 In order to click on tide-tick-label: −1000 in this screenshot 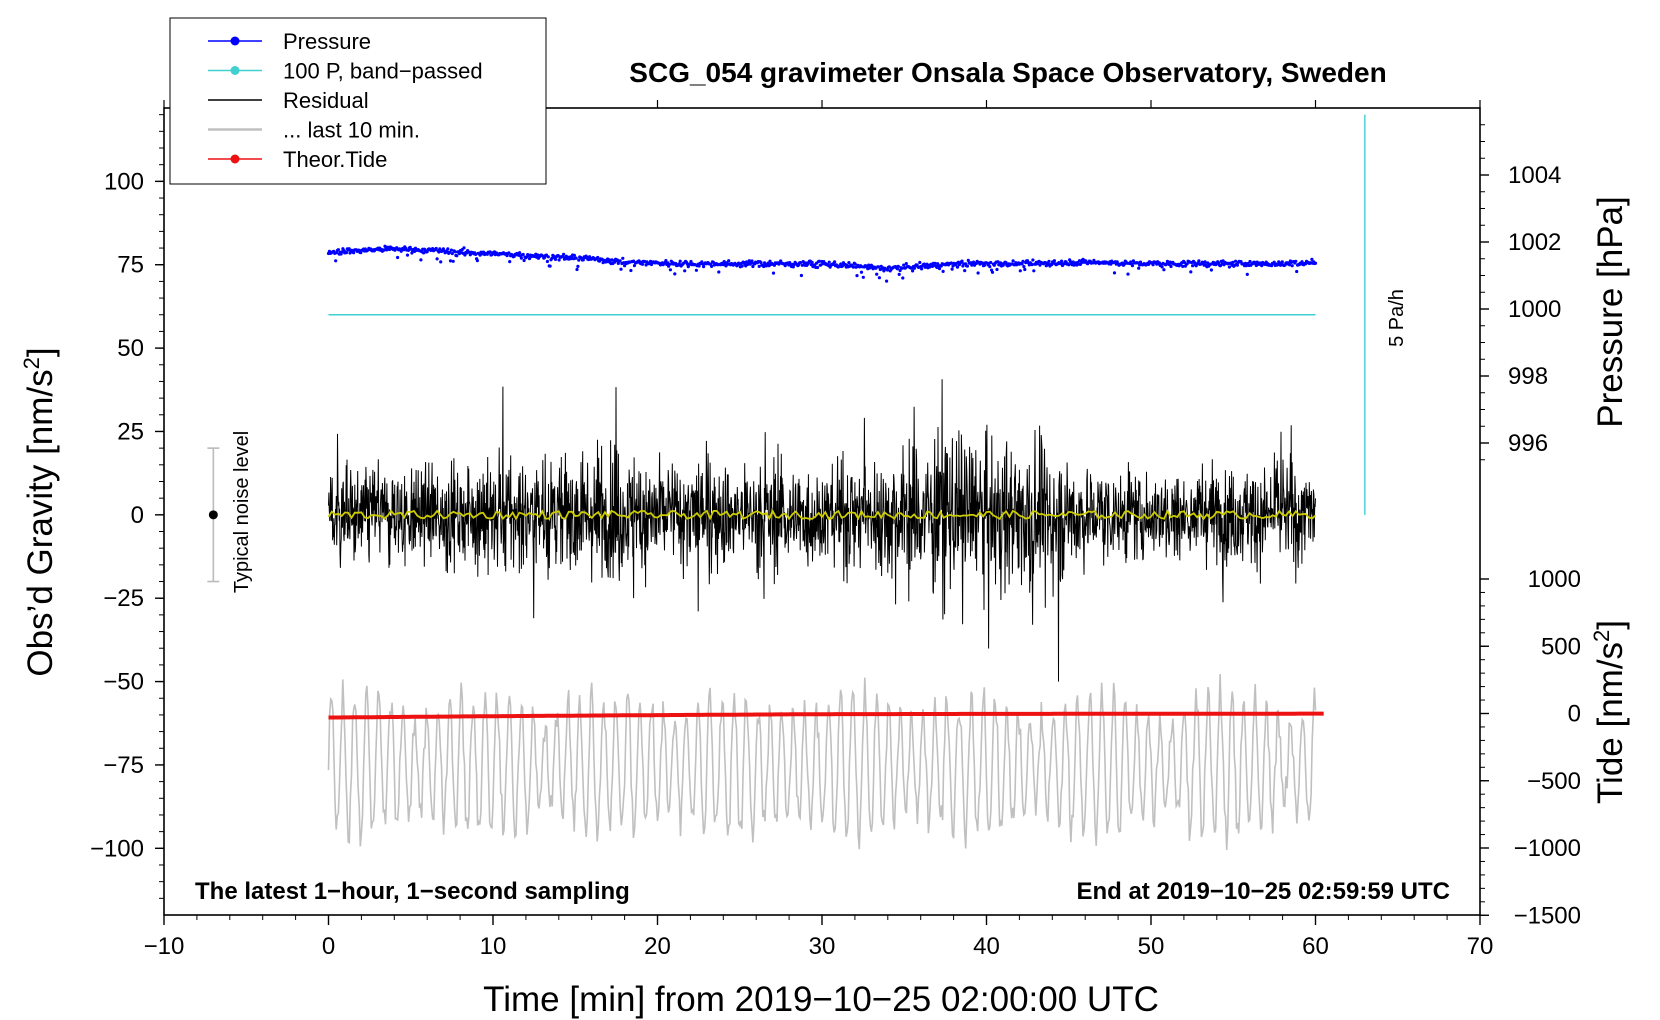, I will do `click(1547, 848)`.